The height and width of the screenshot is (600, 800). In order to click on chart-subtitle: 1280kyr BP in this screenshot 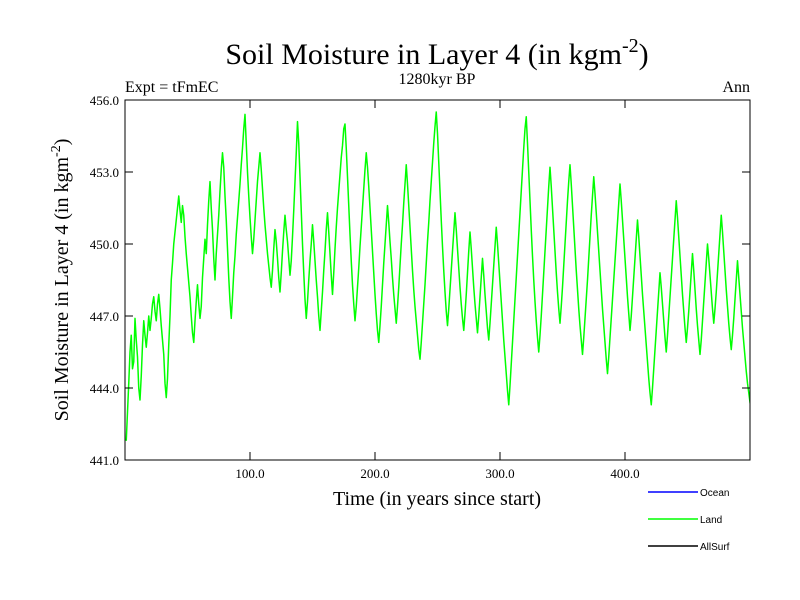, I will do `click(437, 79)`.